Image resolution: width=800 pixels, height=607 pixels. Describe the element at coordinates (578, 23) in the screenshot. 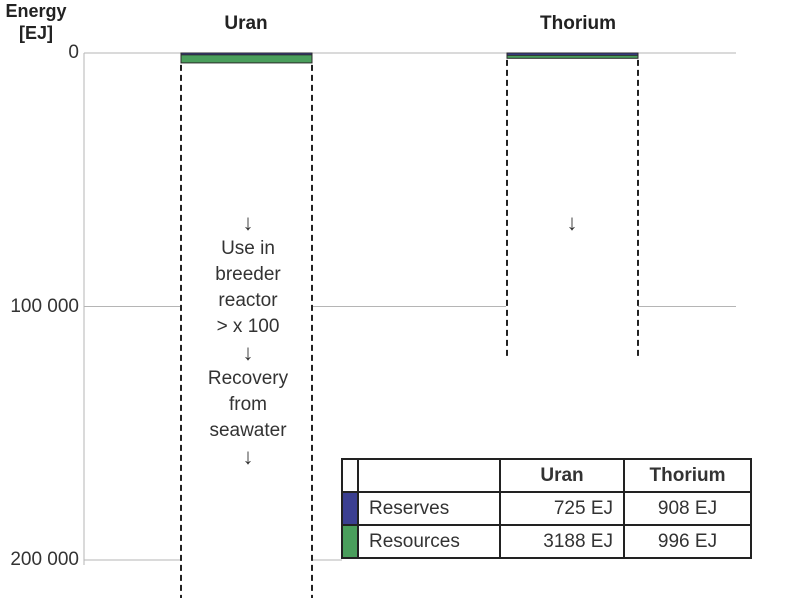

I see `category-label-thorium: Thorium` at that location.